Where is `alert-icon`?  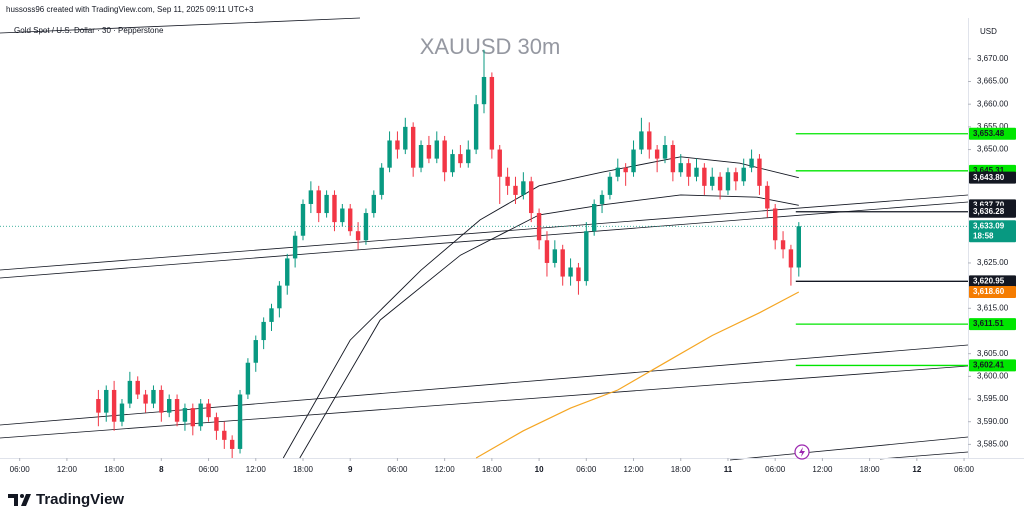
alert-icon is located at coordinates (802, 452).